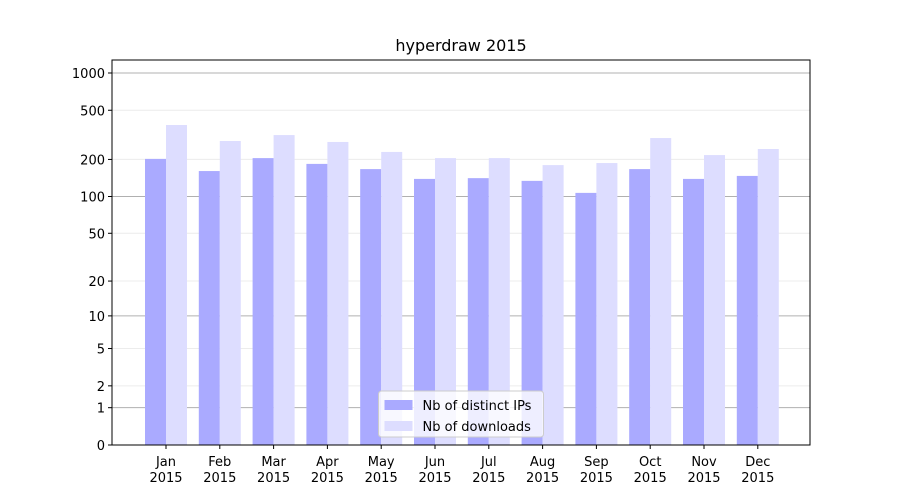 The image size is (900, 504). What do you see at coordinates (434, 470) in the screenshot?
I see `x-tick-label: Jun 2015` at bounding box center [434, 470].